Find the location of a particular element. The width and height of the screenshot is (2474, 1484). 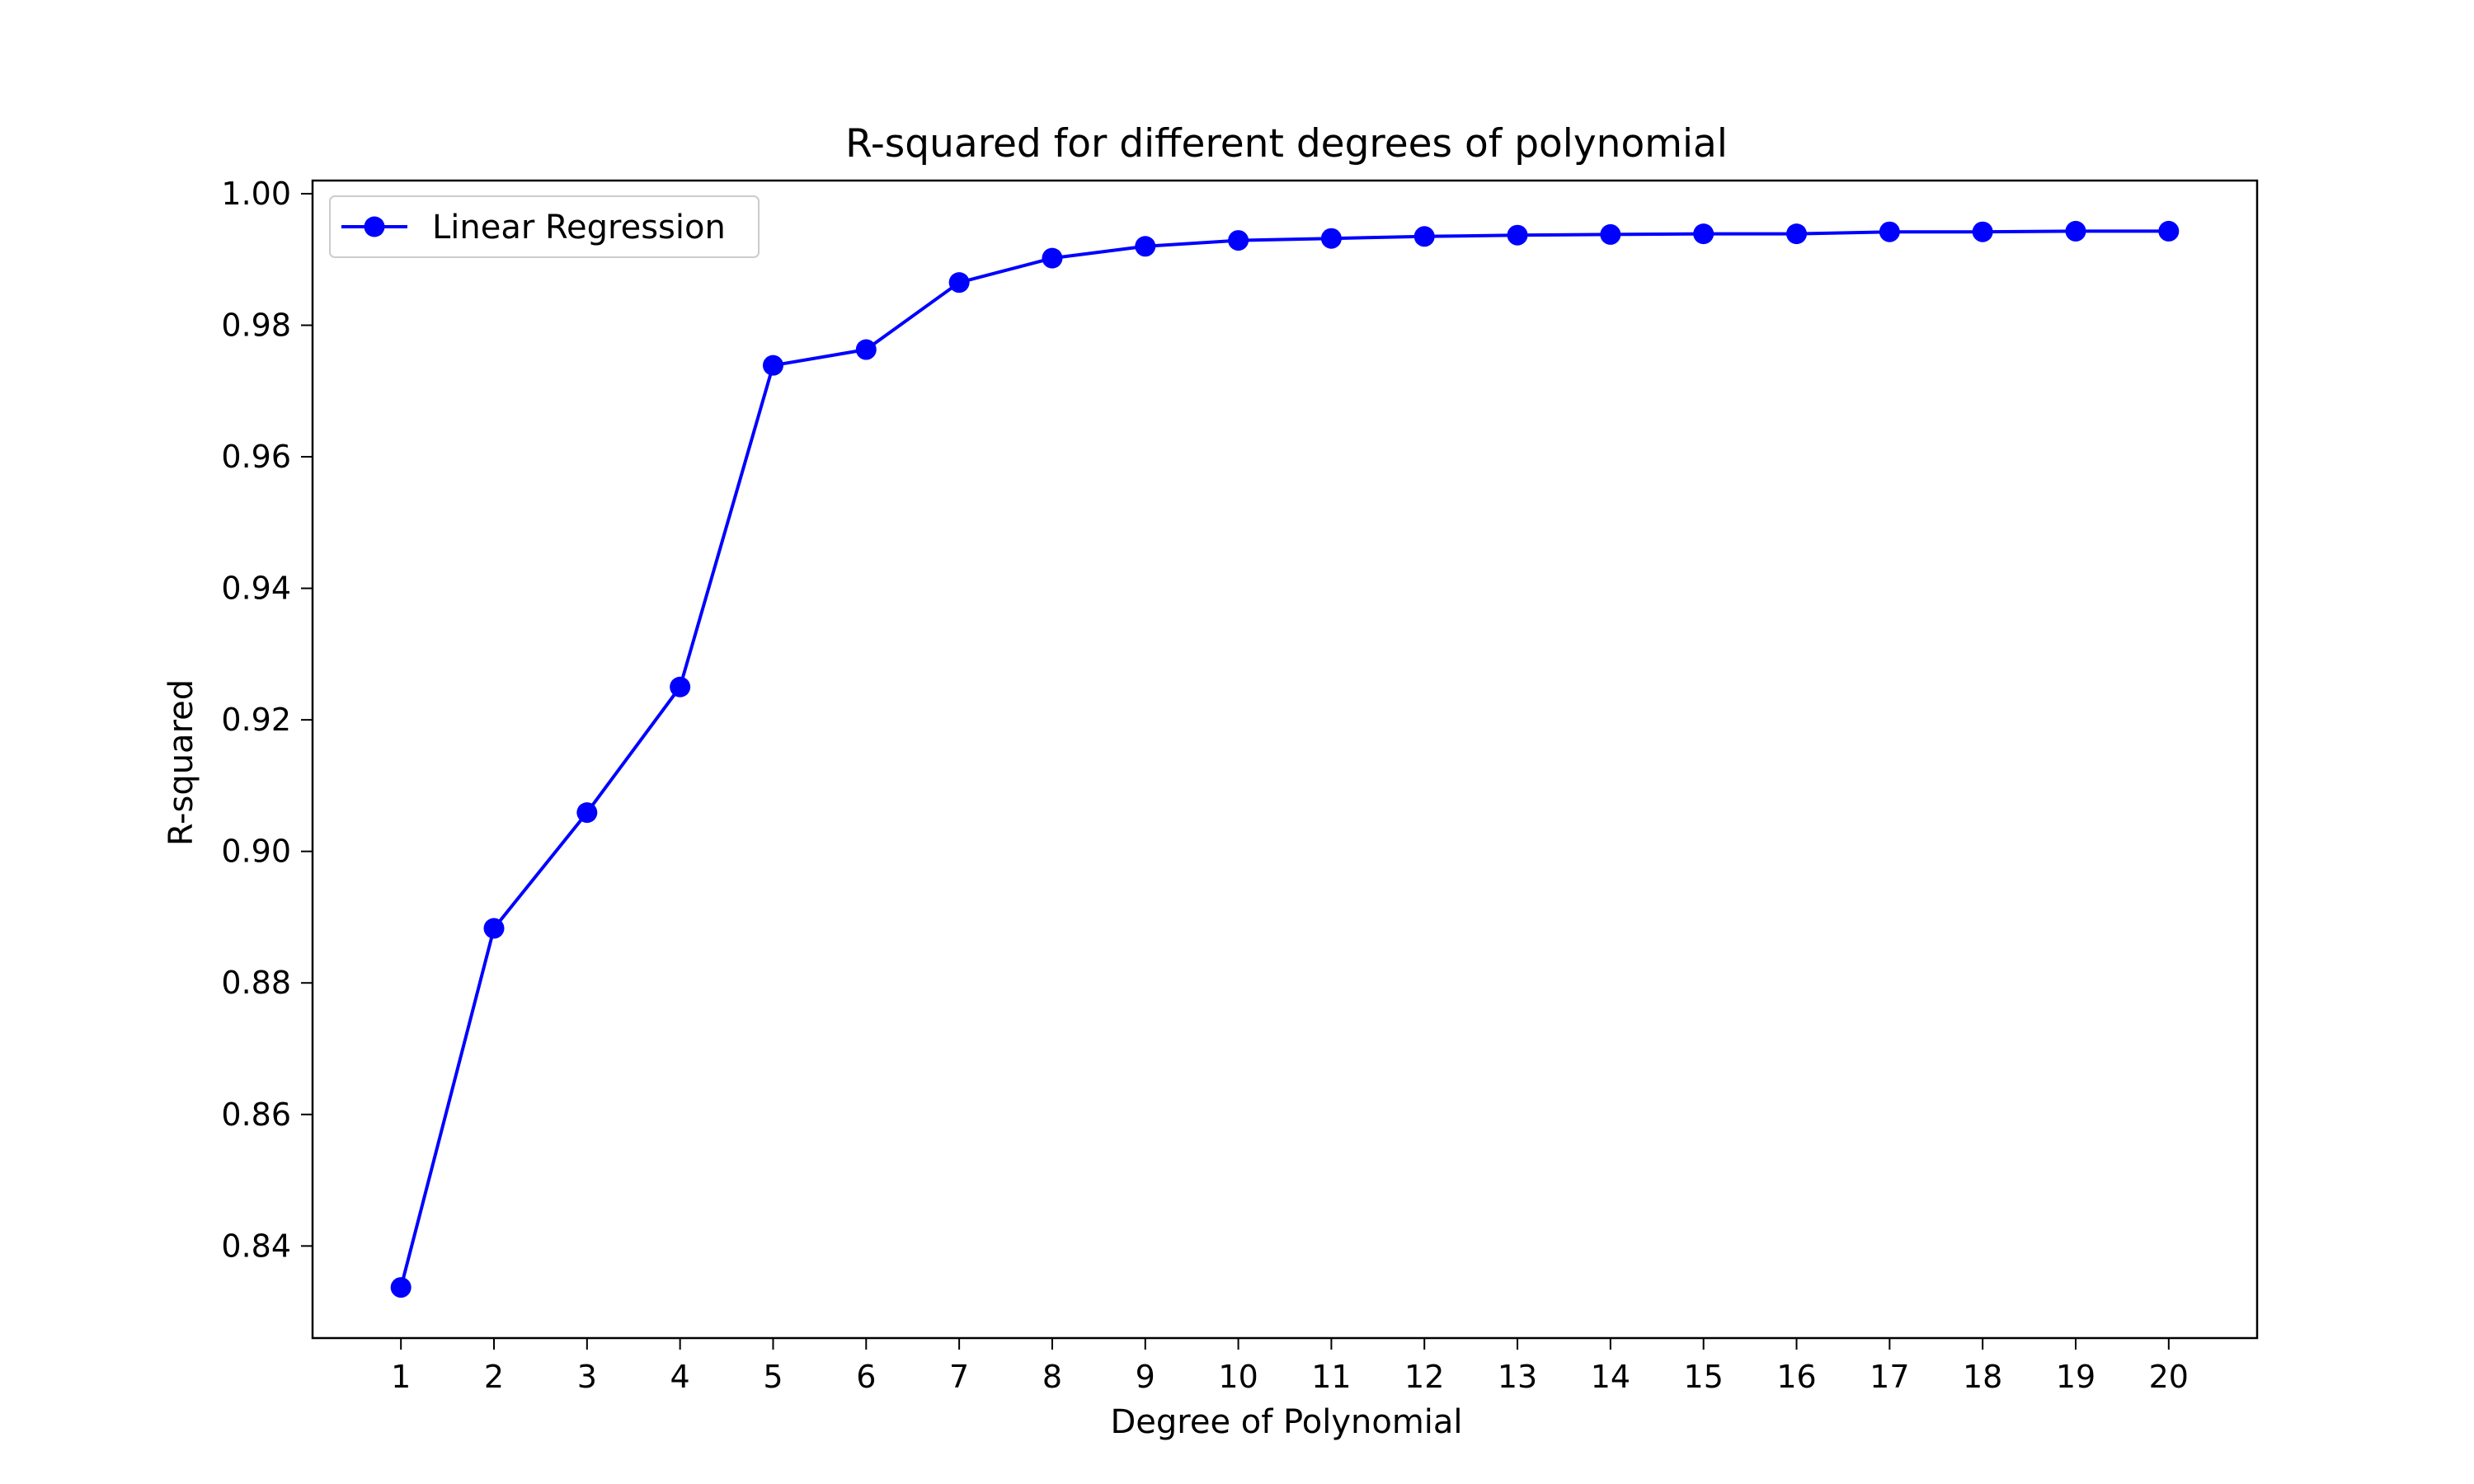

x-tick-label: 13 is located at coordinates (1517, 1377).